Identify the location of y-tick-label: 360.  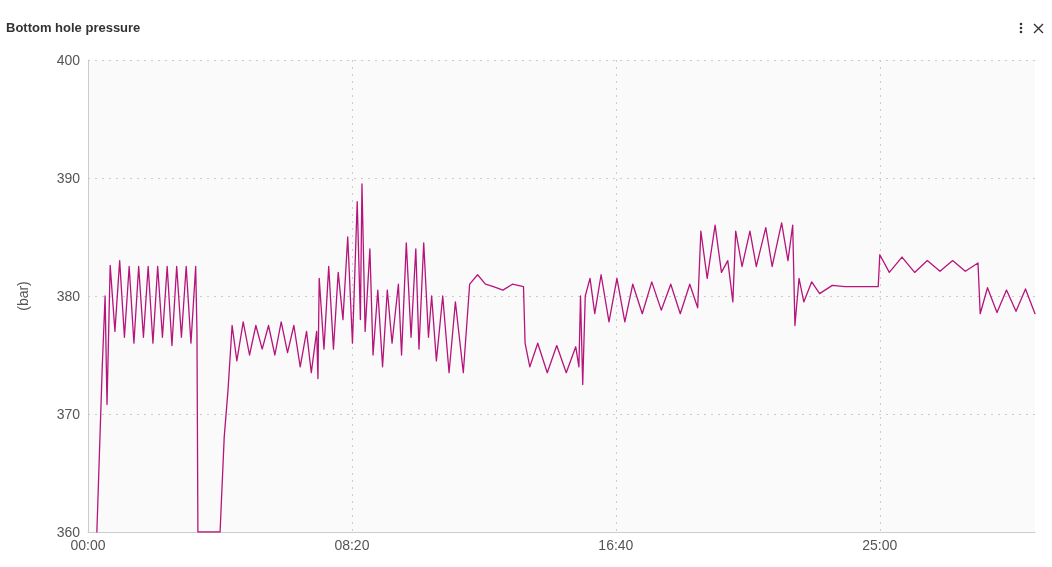
(68, 532).